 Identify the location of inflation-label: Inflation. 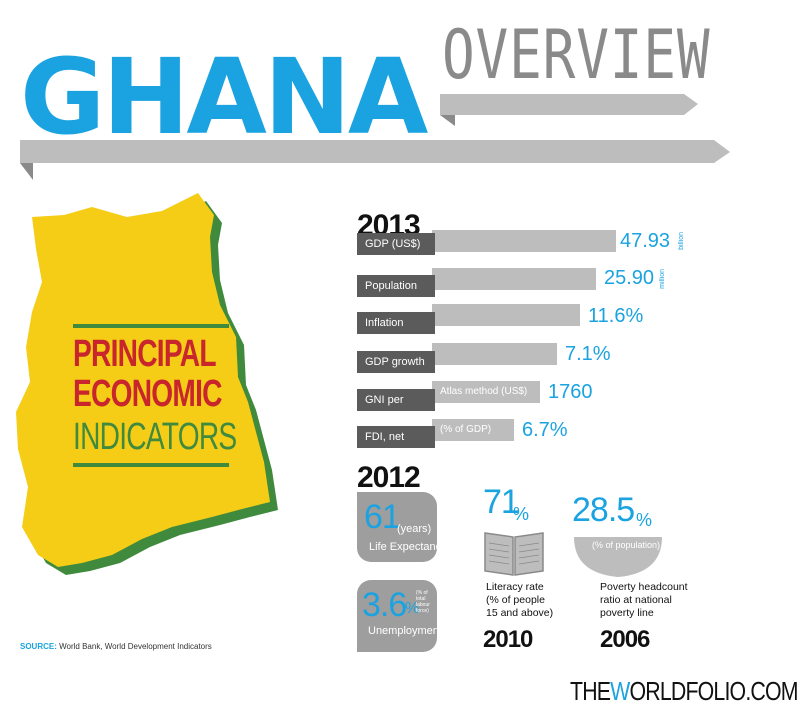
(396, 323).